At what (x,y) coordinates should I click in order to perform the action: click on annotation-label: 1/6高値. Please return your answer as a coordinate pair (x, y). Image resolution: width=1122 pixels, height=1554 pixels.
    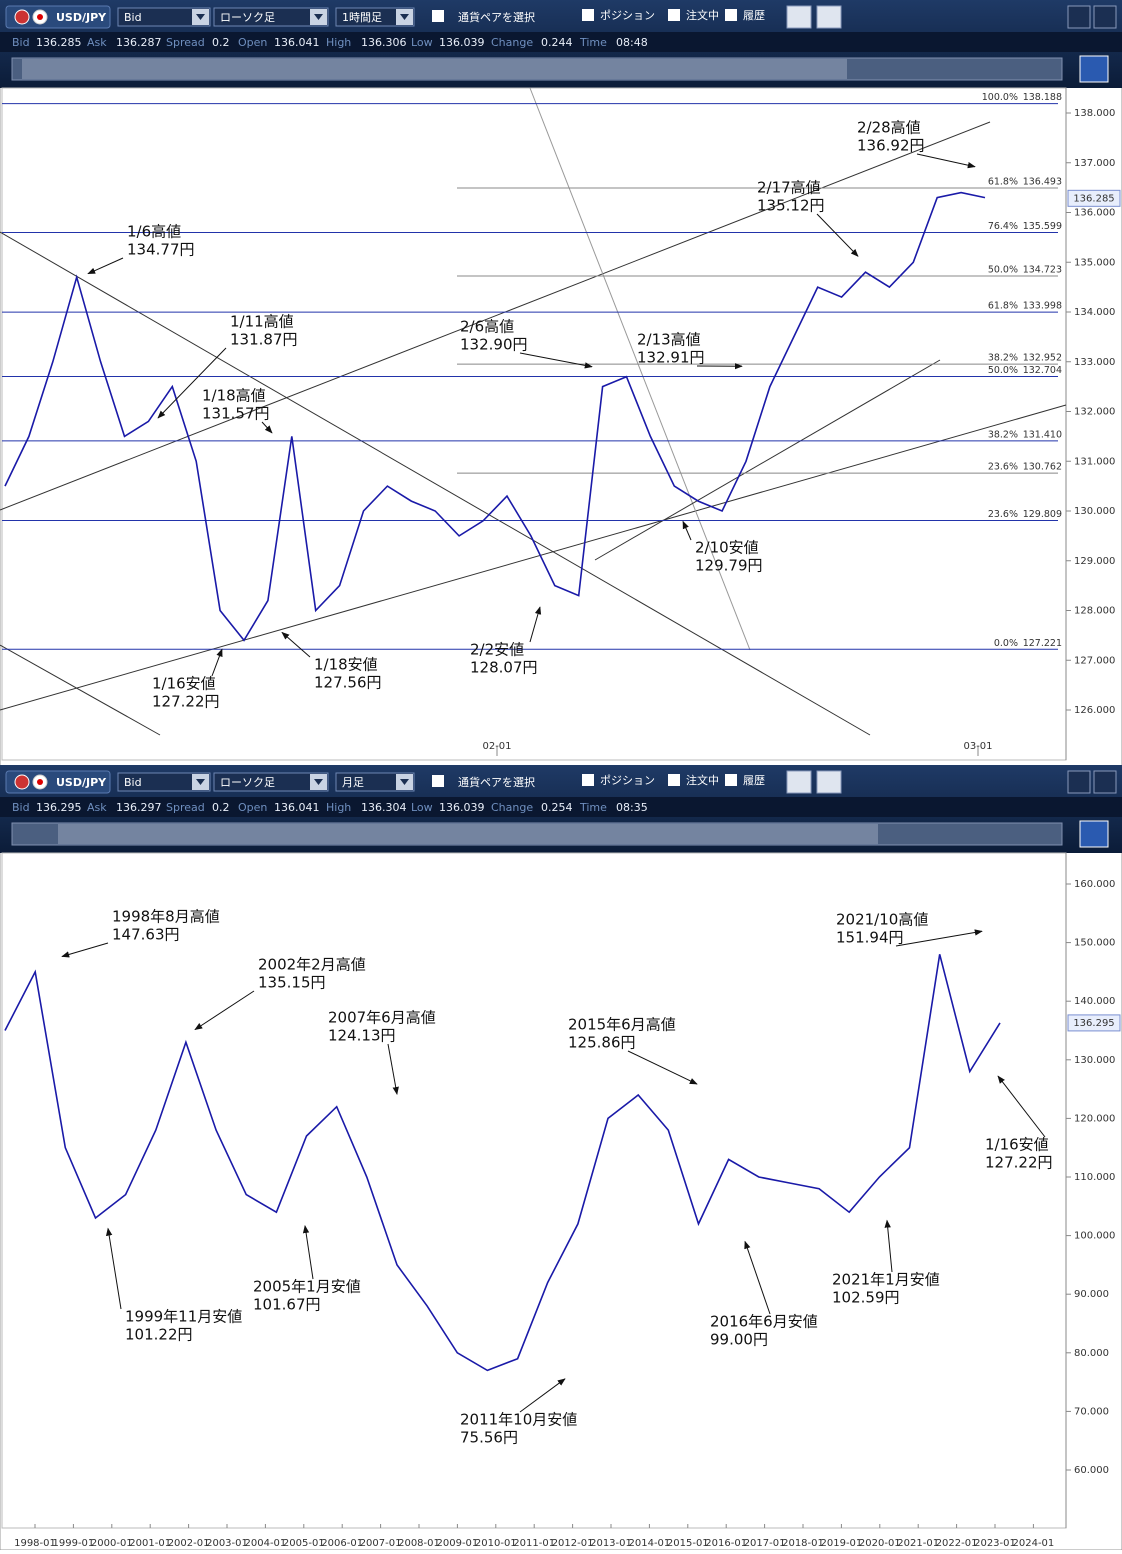
    Looking at the image, I should click on (154, 232).